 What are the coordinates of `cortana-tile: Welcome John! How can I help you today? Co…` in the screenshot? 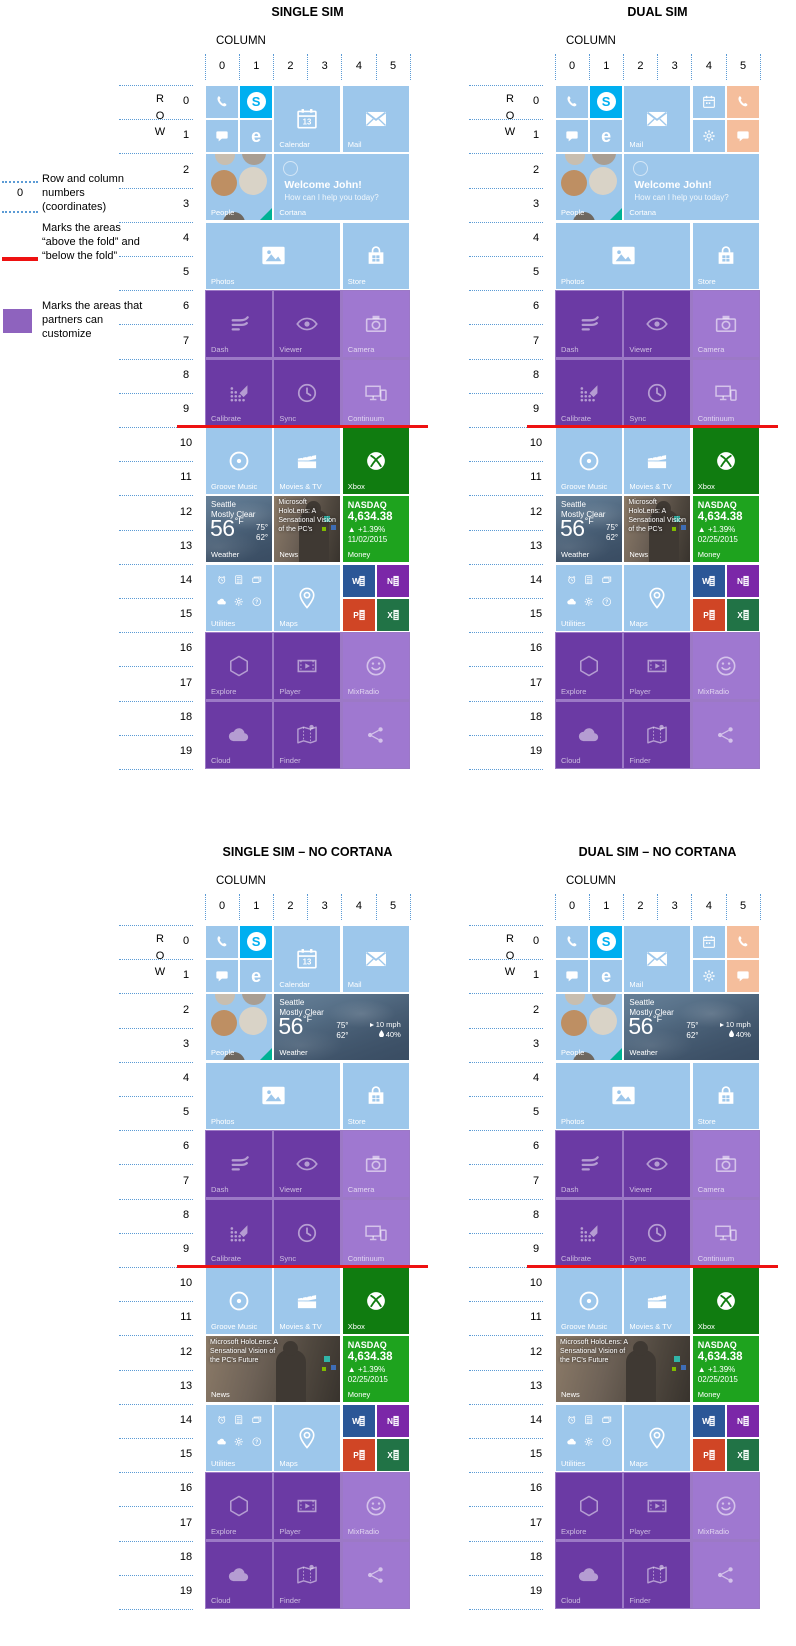 It's located at (341, 187).